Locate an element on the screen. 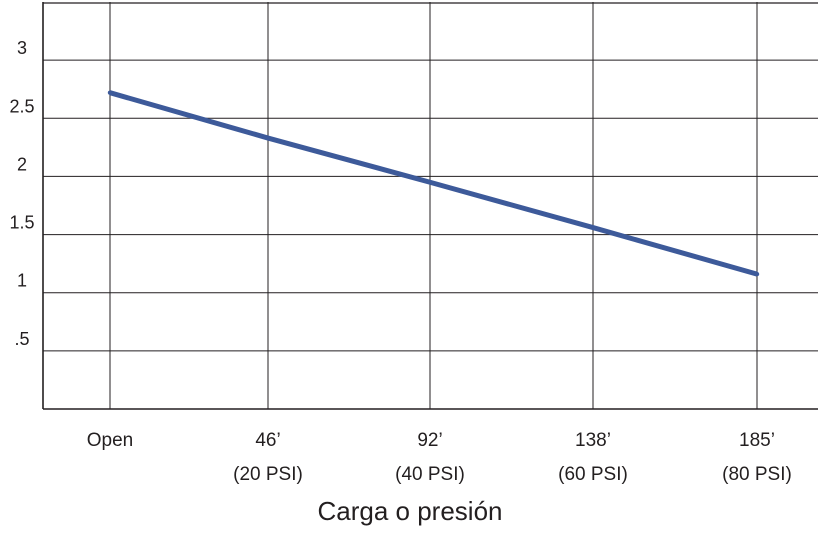  y-tick-labels: .5 1 1.5 2 2.5 3 is located at coordinates (21, 193).